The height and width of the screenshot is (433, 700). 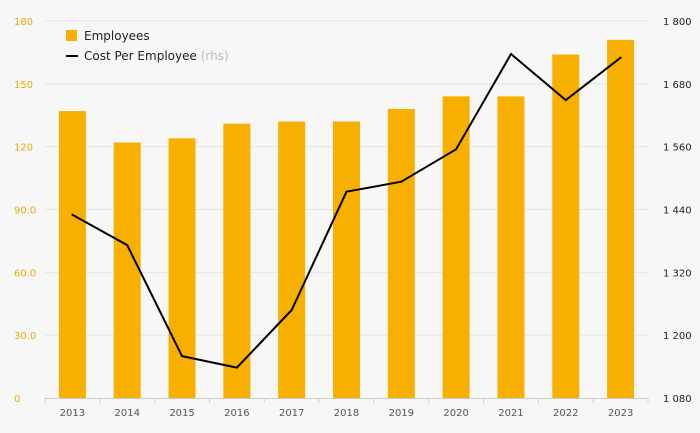 I want to click on left-y-axis: 0 30.0 60.0 90.0 120 150 180, so click(x=25, y=211).